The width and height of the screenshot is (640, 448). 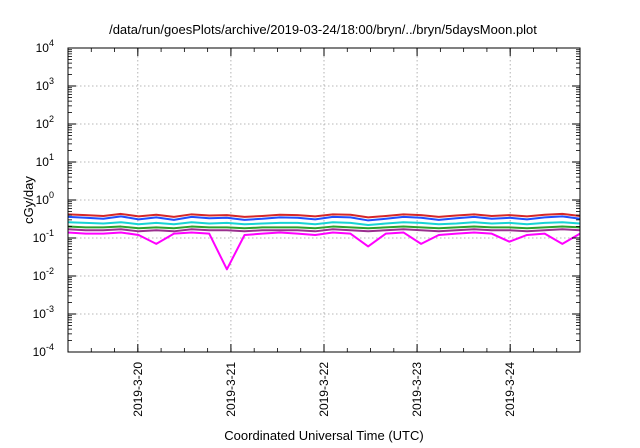 I want to click on series-layer, so click(x=324, y=241).